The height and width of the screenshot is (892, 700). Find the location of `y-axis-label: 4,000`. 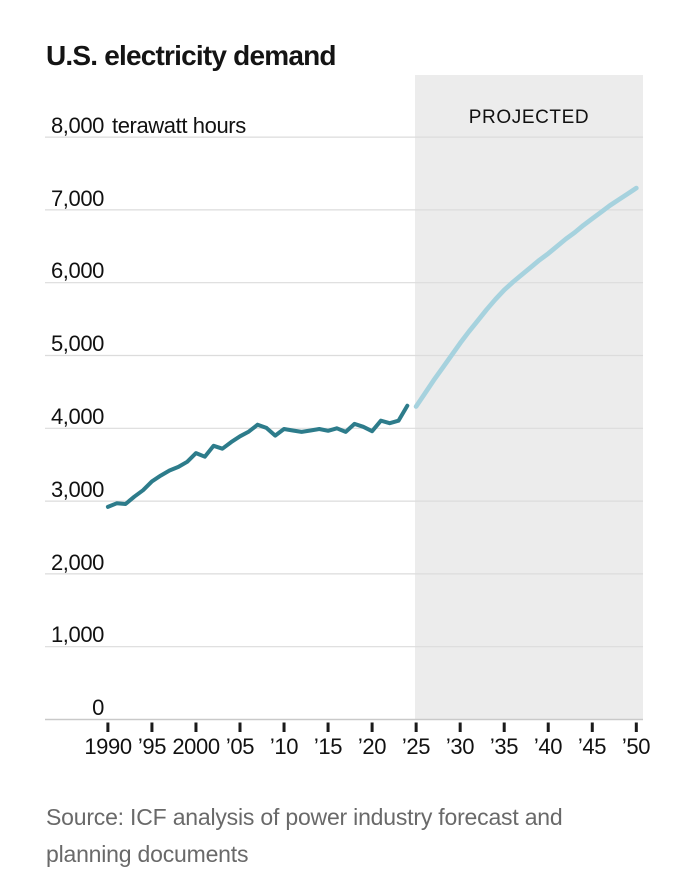

y-axis-label: 4,000 is located at coordinates (77, 416).